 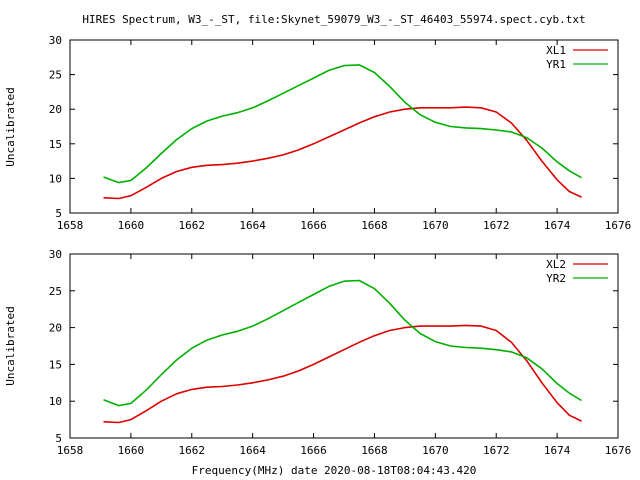 What do you see at coordinates (342, 153) in the screenshot?
I see `series-line-xl1` at bounding box center [342, 153].